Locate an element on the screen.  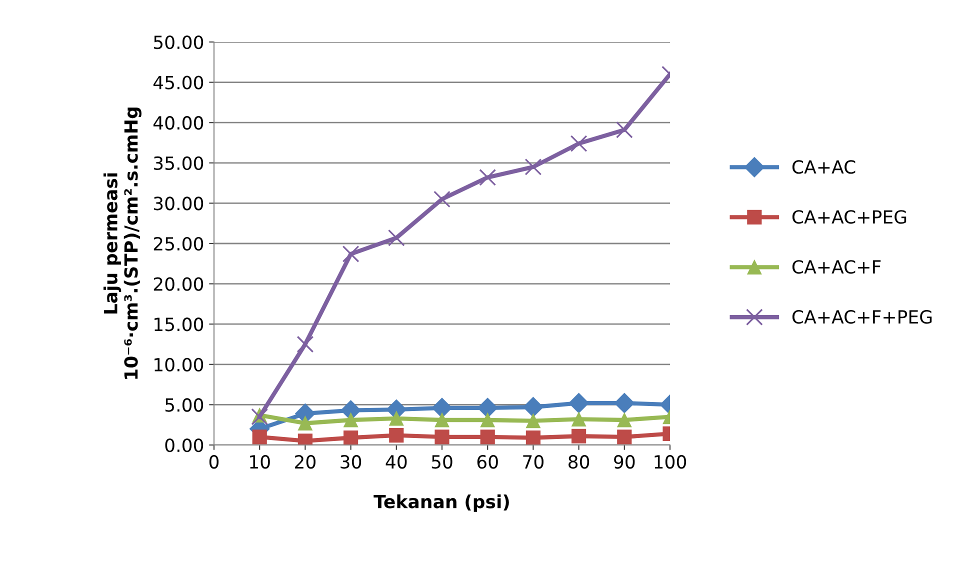
x-tick-label: 60 is located at coordinates (487, 462).